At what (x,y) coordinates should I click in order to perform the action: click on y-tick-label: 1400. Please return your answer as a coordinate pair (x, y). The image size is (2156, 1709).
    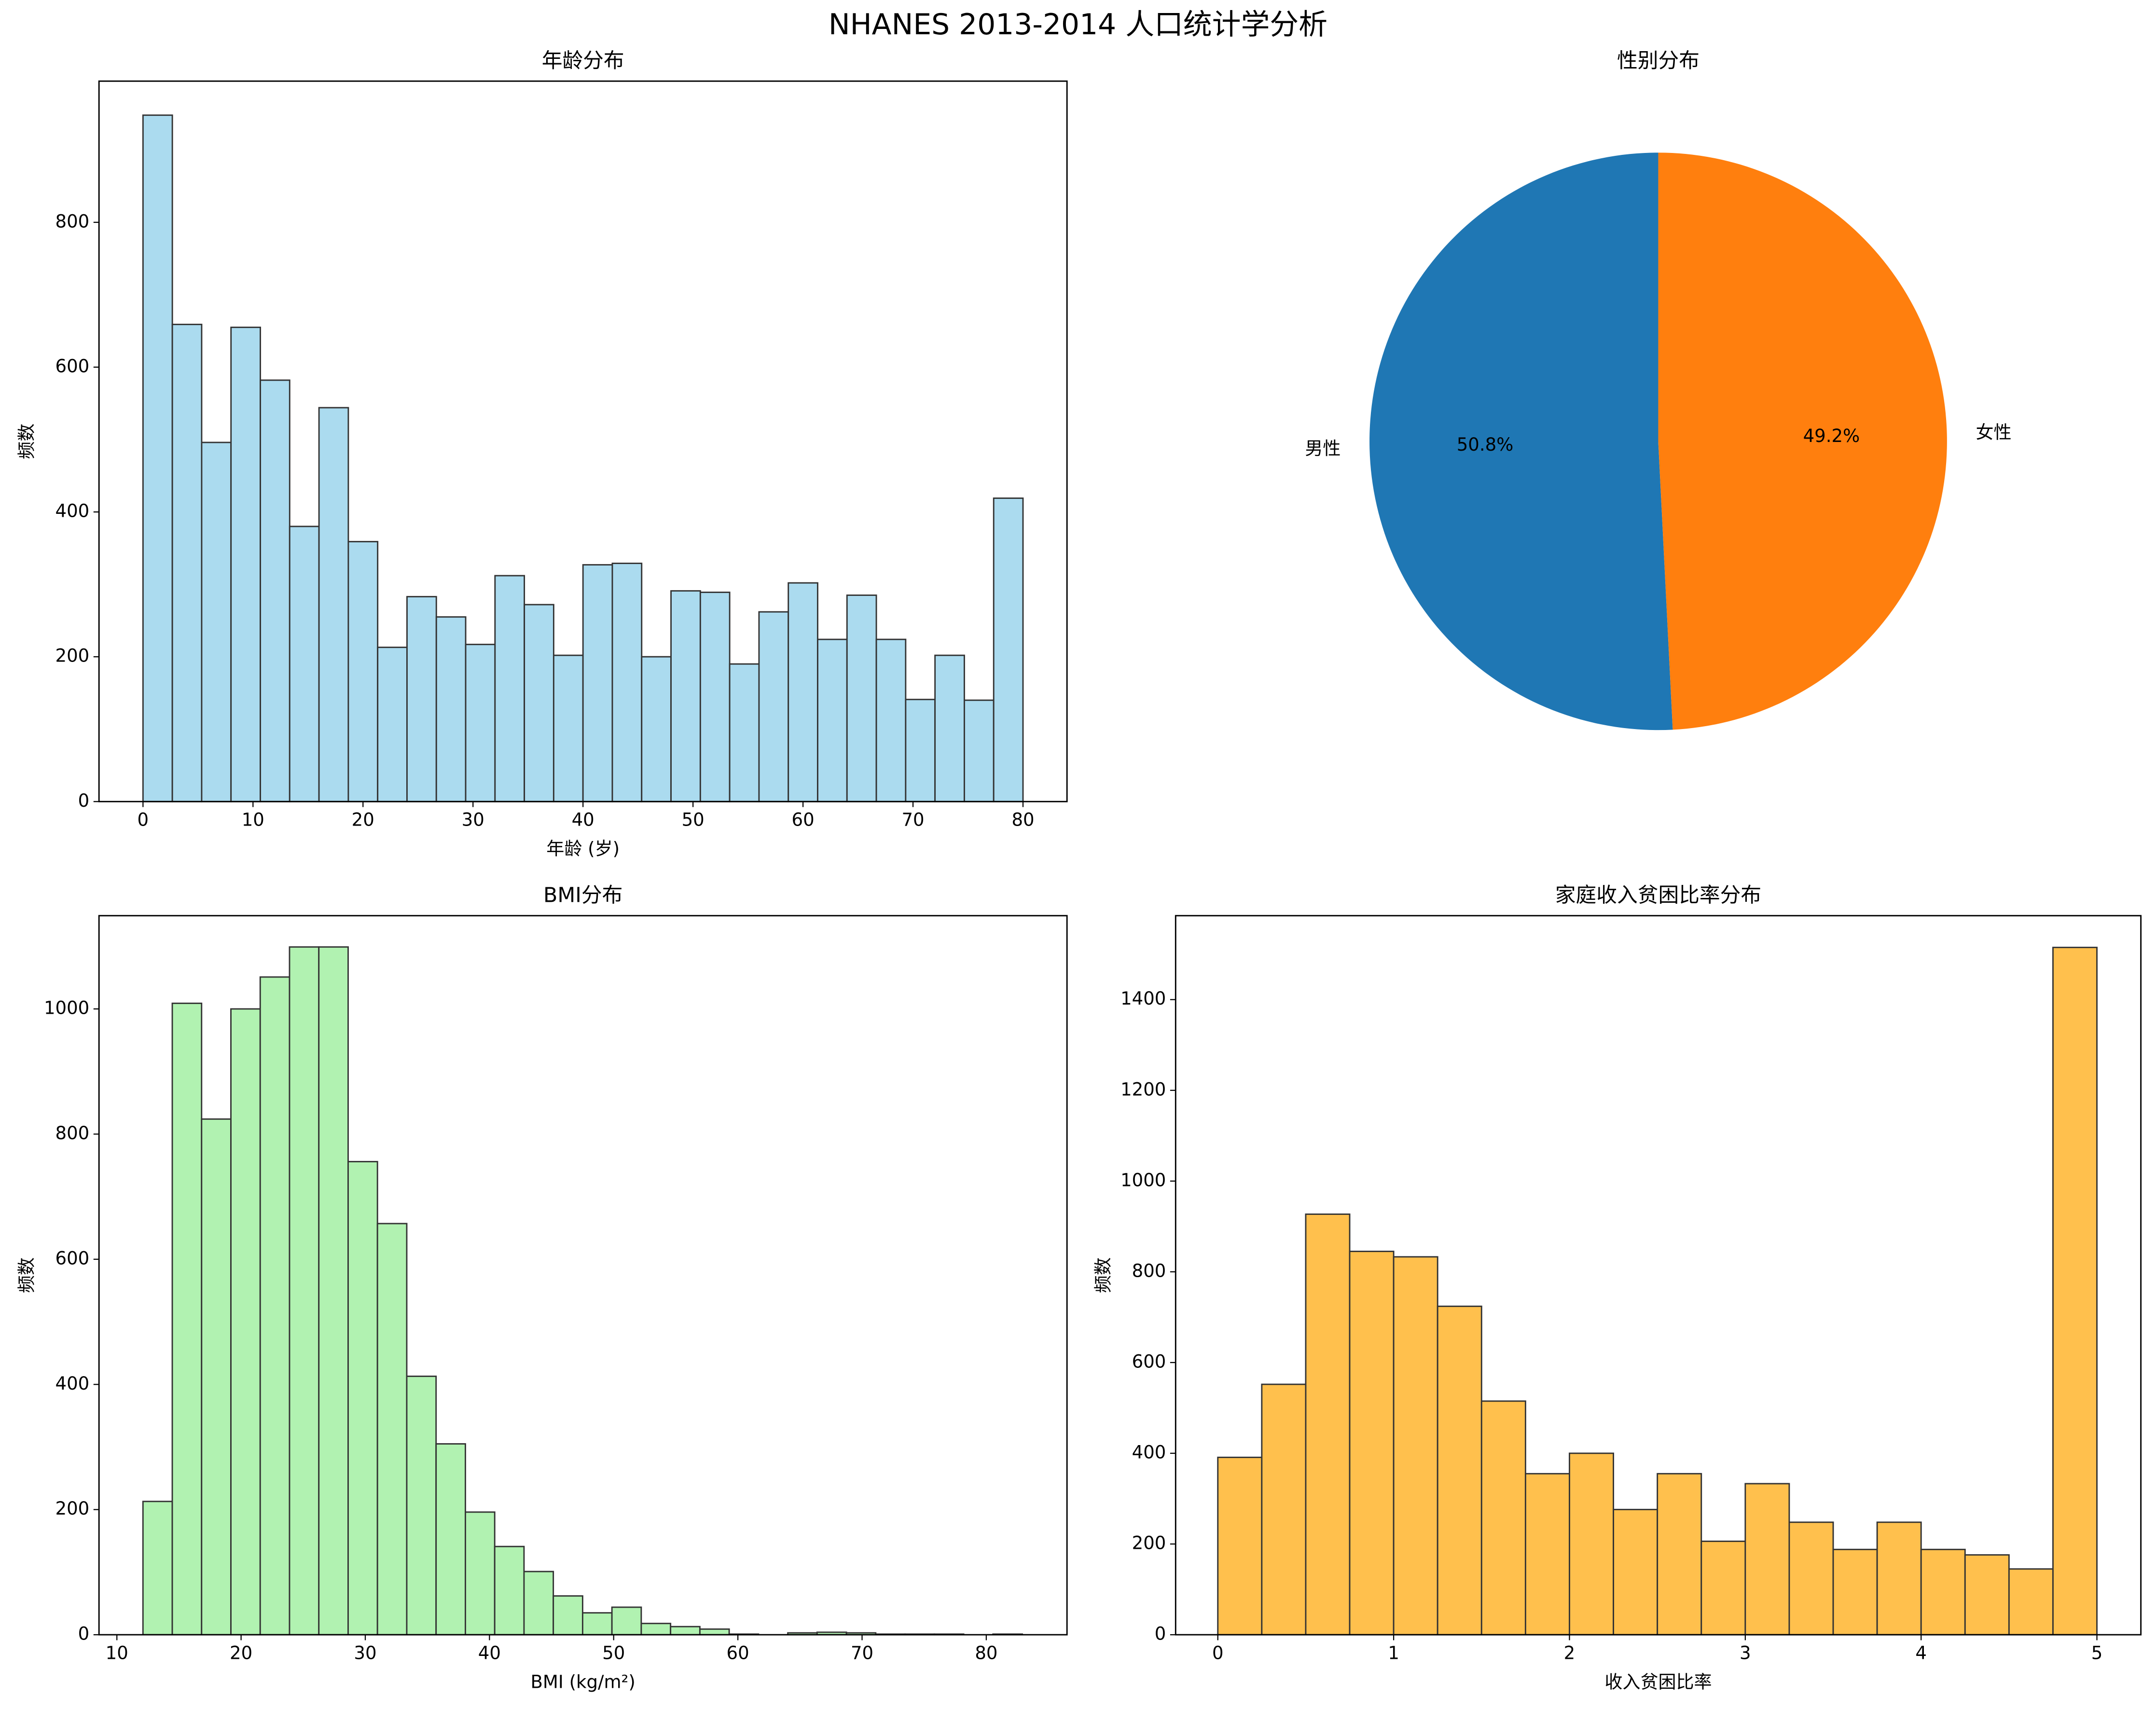
    Looking at the image, I should click on (1143, 999).